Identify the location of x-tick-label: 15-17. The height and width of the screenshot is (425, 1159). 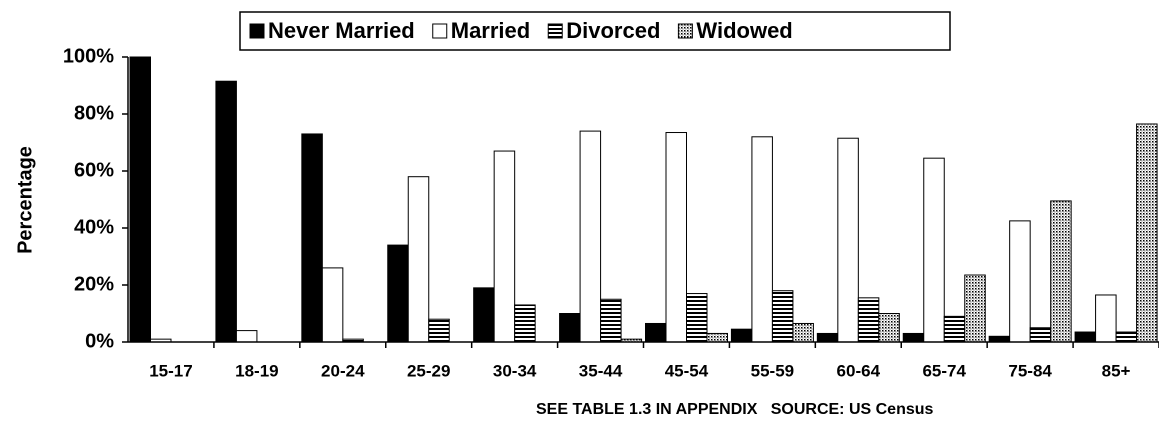
(170, 370).